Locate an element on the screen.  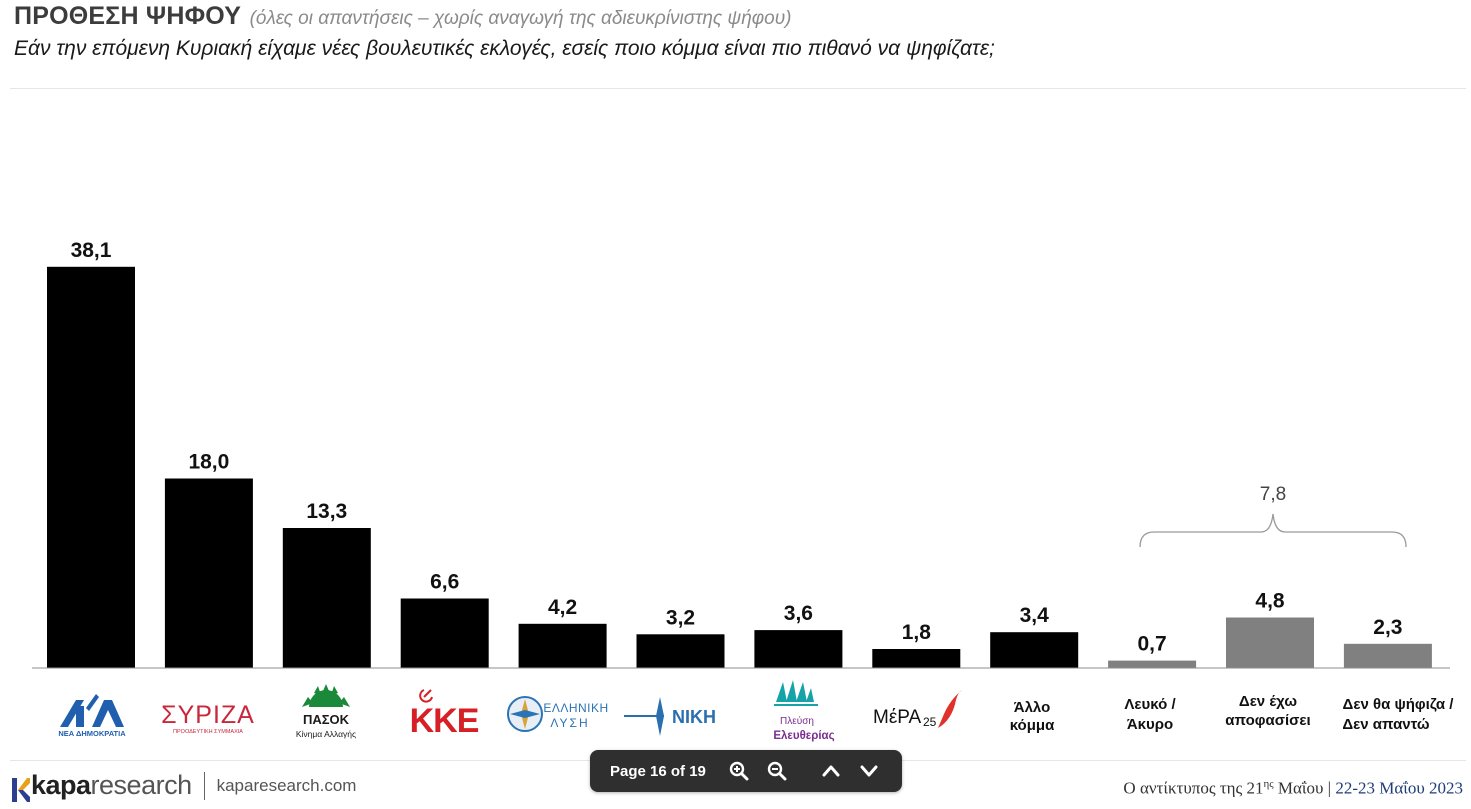
chevron-down-icon is located at coordinates (869, 771).